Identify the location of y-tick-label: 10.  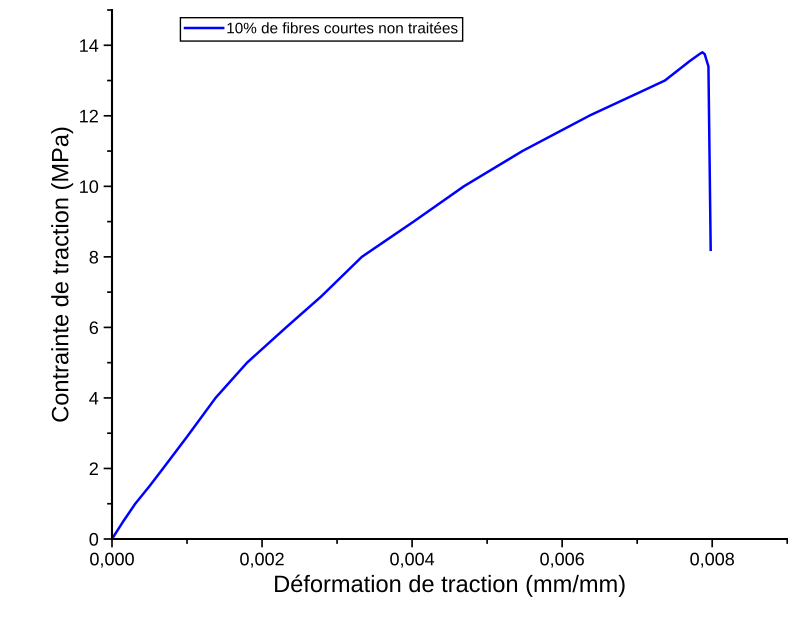
(89, 187).